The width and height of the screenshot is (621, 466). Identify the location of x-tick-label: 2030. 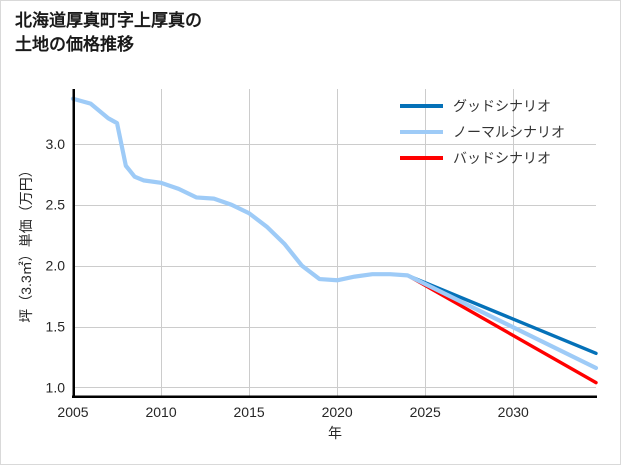
(513, 412).